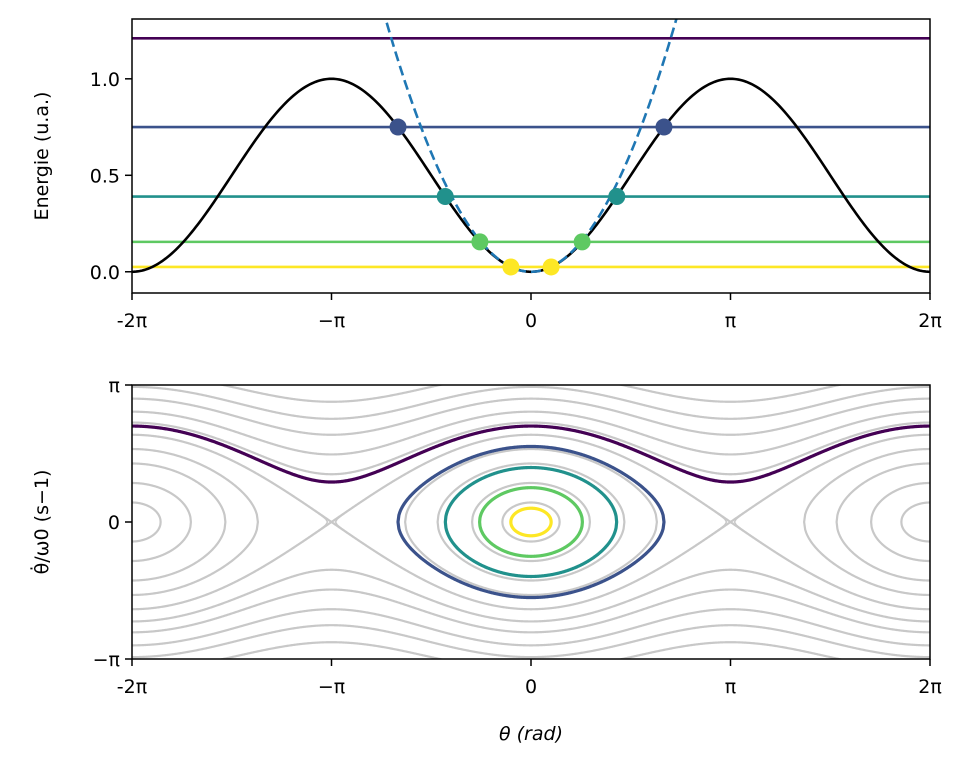 This screenshot has height=767, width=967. Describe the element at coordinates (41, 522) in the screenshot. I see `phase-y-axis-label: θ̇/ω0 (s−1)` at that location.